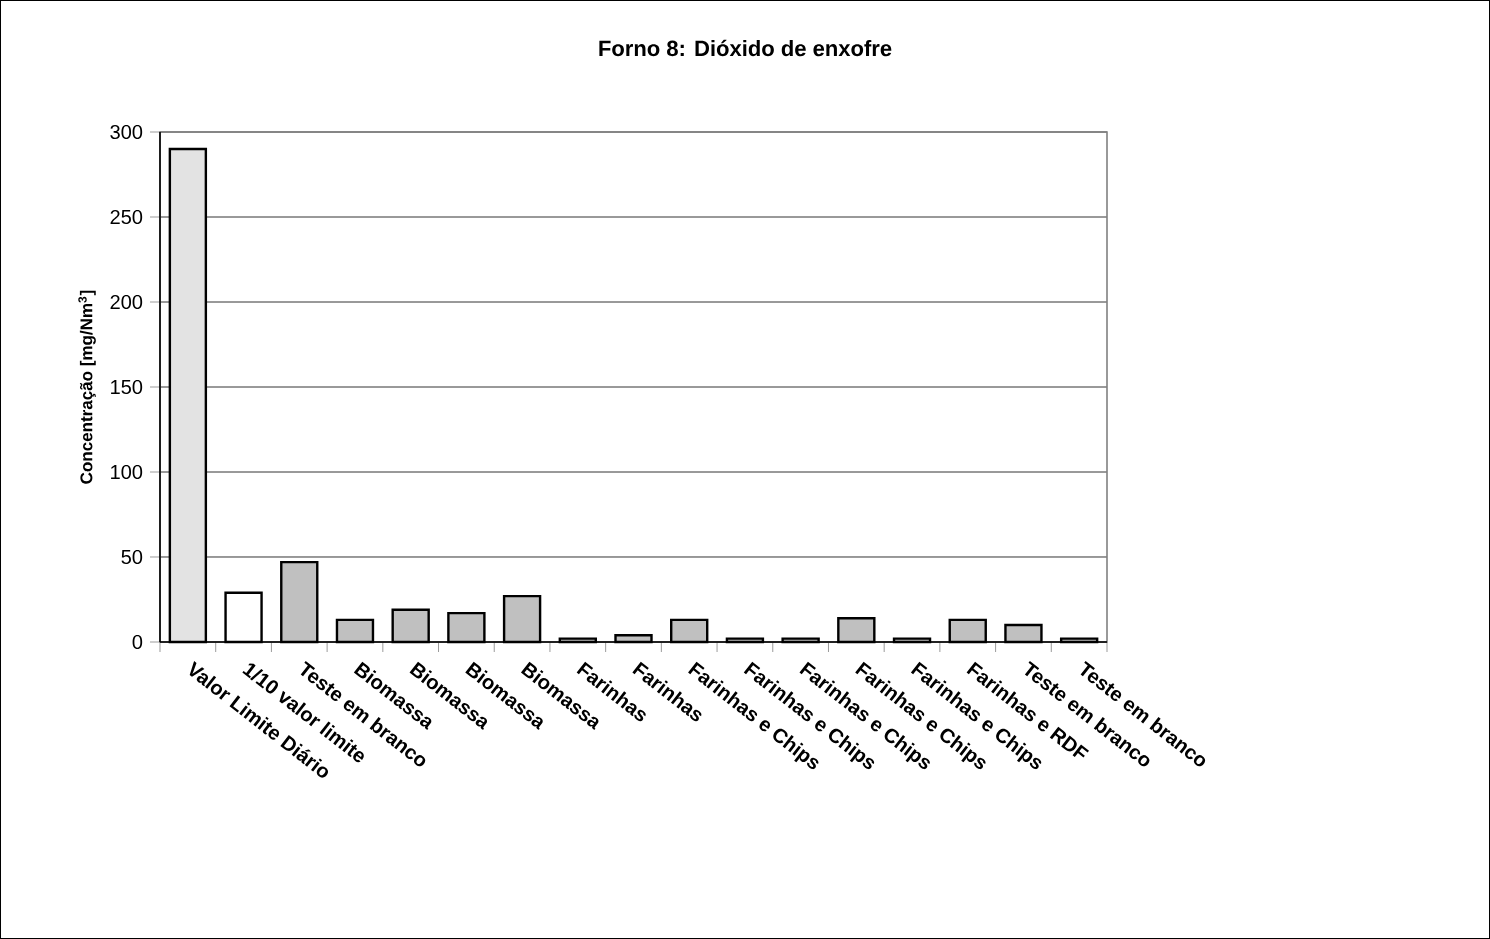  What do you see at coordinates (127, 387) in the screenshot?
I see `y-tick-label: 150` at bounding box center [127, 387].